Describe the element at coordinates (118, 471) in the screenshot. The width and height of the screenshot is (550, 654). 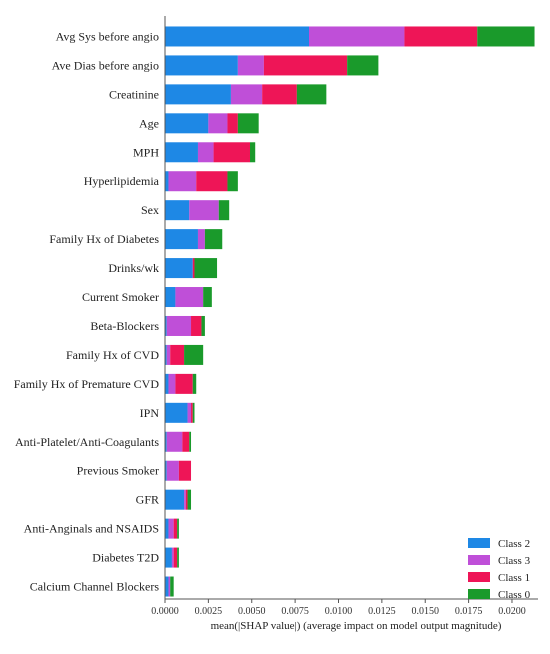
I see `category-label: Previous Smoker` at that location.